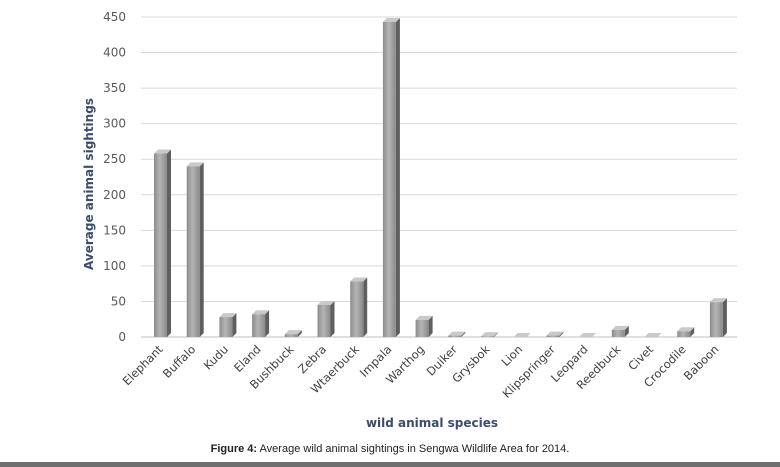 The height and width of the screenshot is (467, 780). I want to click on y-tick-label: 450, so click(114, 17).